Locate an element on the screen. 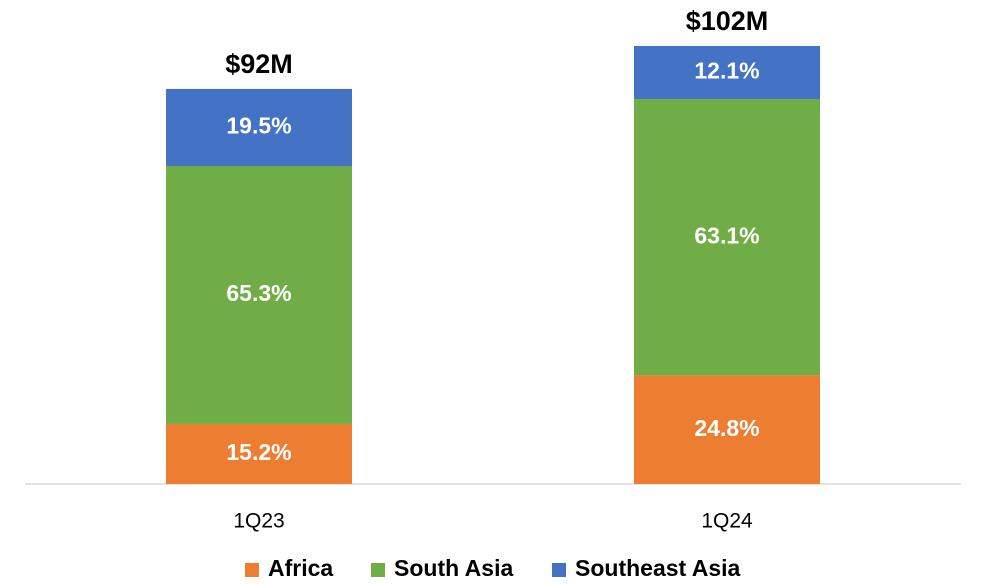 The width and height of the screenshot is (981, 585). segment-label: 19.5% is located at coordinates (258, 126).